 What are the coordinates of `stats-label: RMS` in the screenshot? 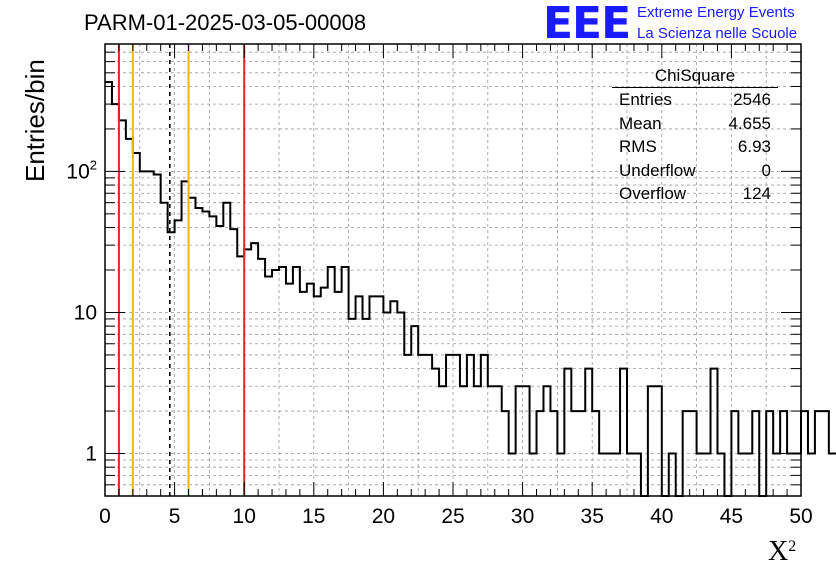 It's located at (638, 146).